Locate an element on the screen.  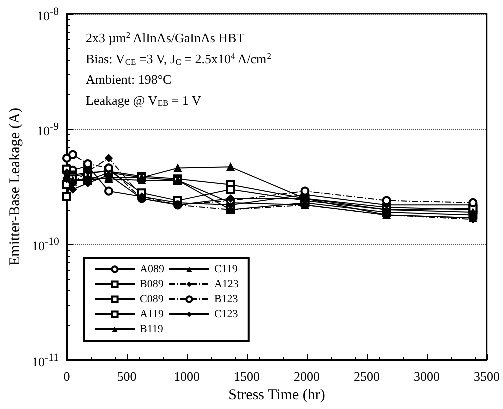
x-tick-label: 3500 is located at coordinates (487, 376).